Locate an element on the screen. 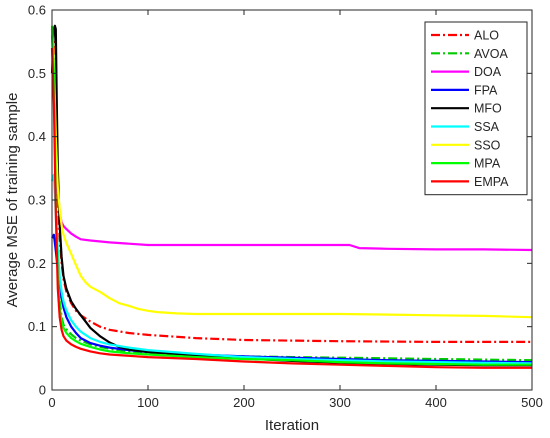 The image size is (550, 438). y-axis-label: Average MSE of training sample is located at coordinates (12, 200).